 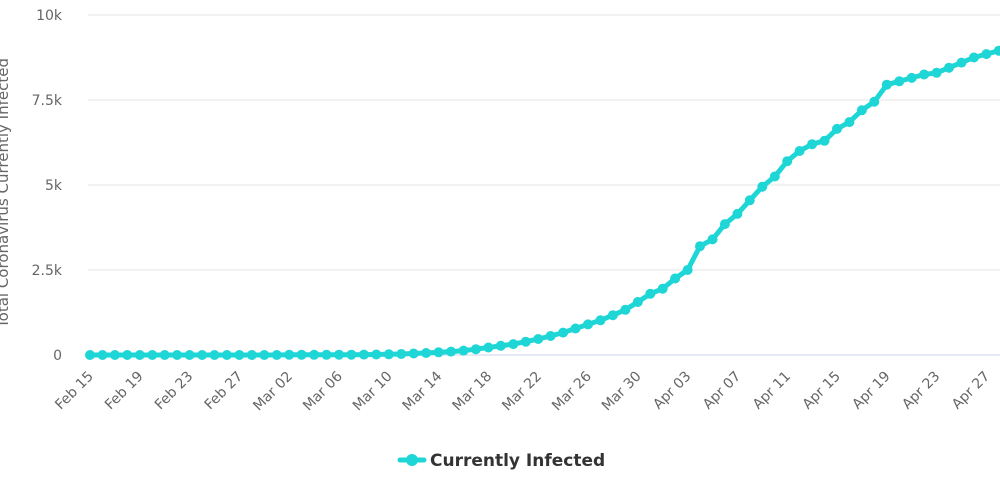 What do you see at coordinates (49, 16) in the screenshot?
I see `y-tick-label: 10k` at bounding box center [49, 16].